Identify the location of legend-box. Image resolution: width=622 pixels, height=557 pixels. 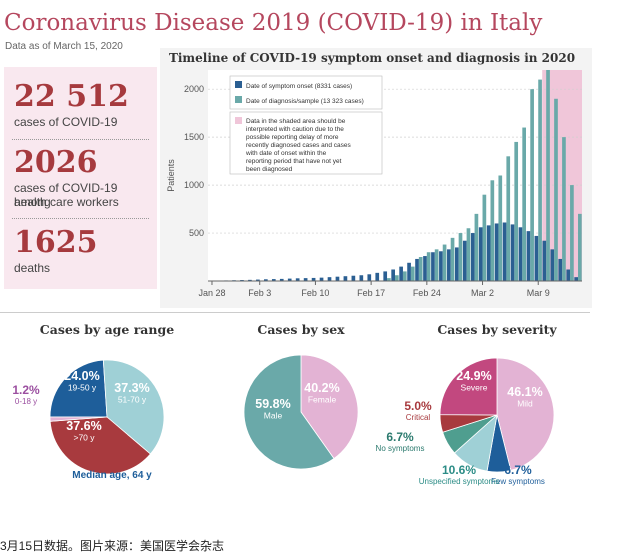
(306, 92).